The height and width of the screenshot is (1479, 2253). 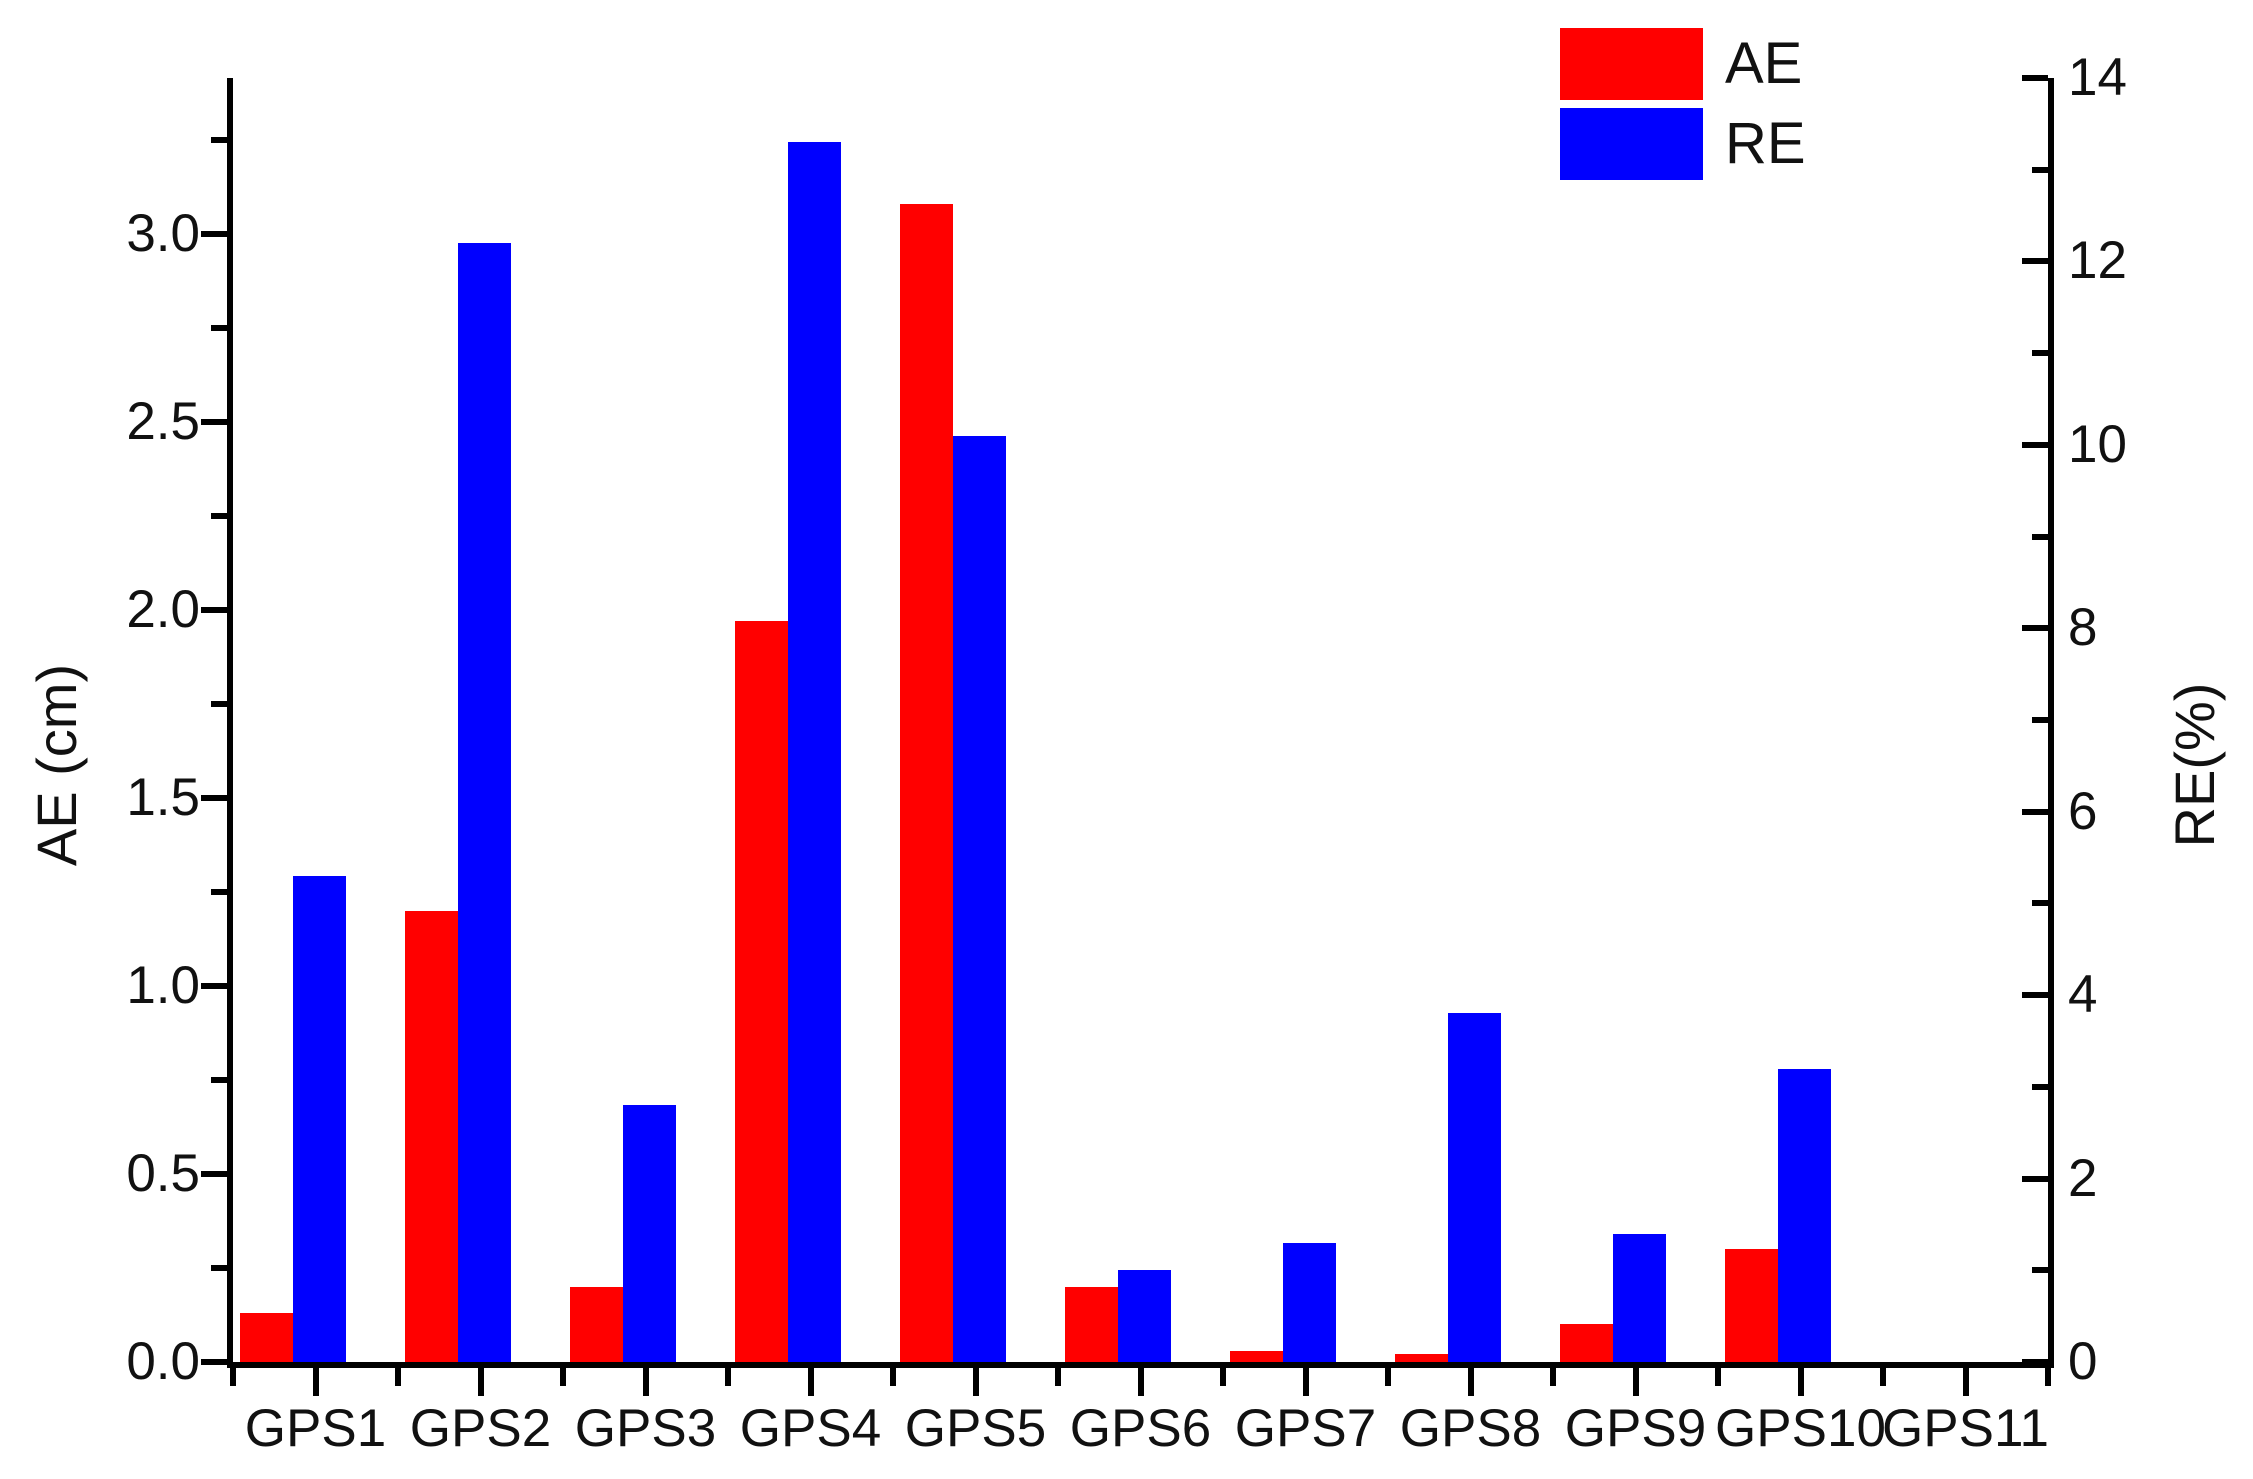 What do you see at coordinates (1751, 1305) in the screenshot?
I see `bar-ae-gps10` at bounding box center [1751, 1305].